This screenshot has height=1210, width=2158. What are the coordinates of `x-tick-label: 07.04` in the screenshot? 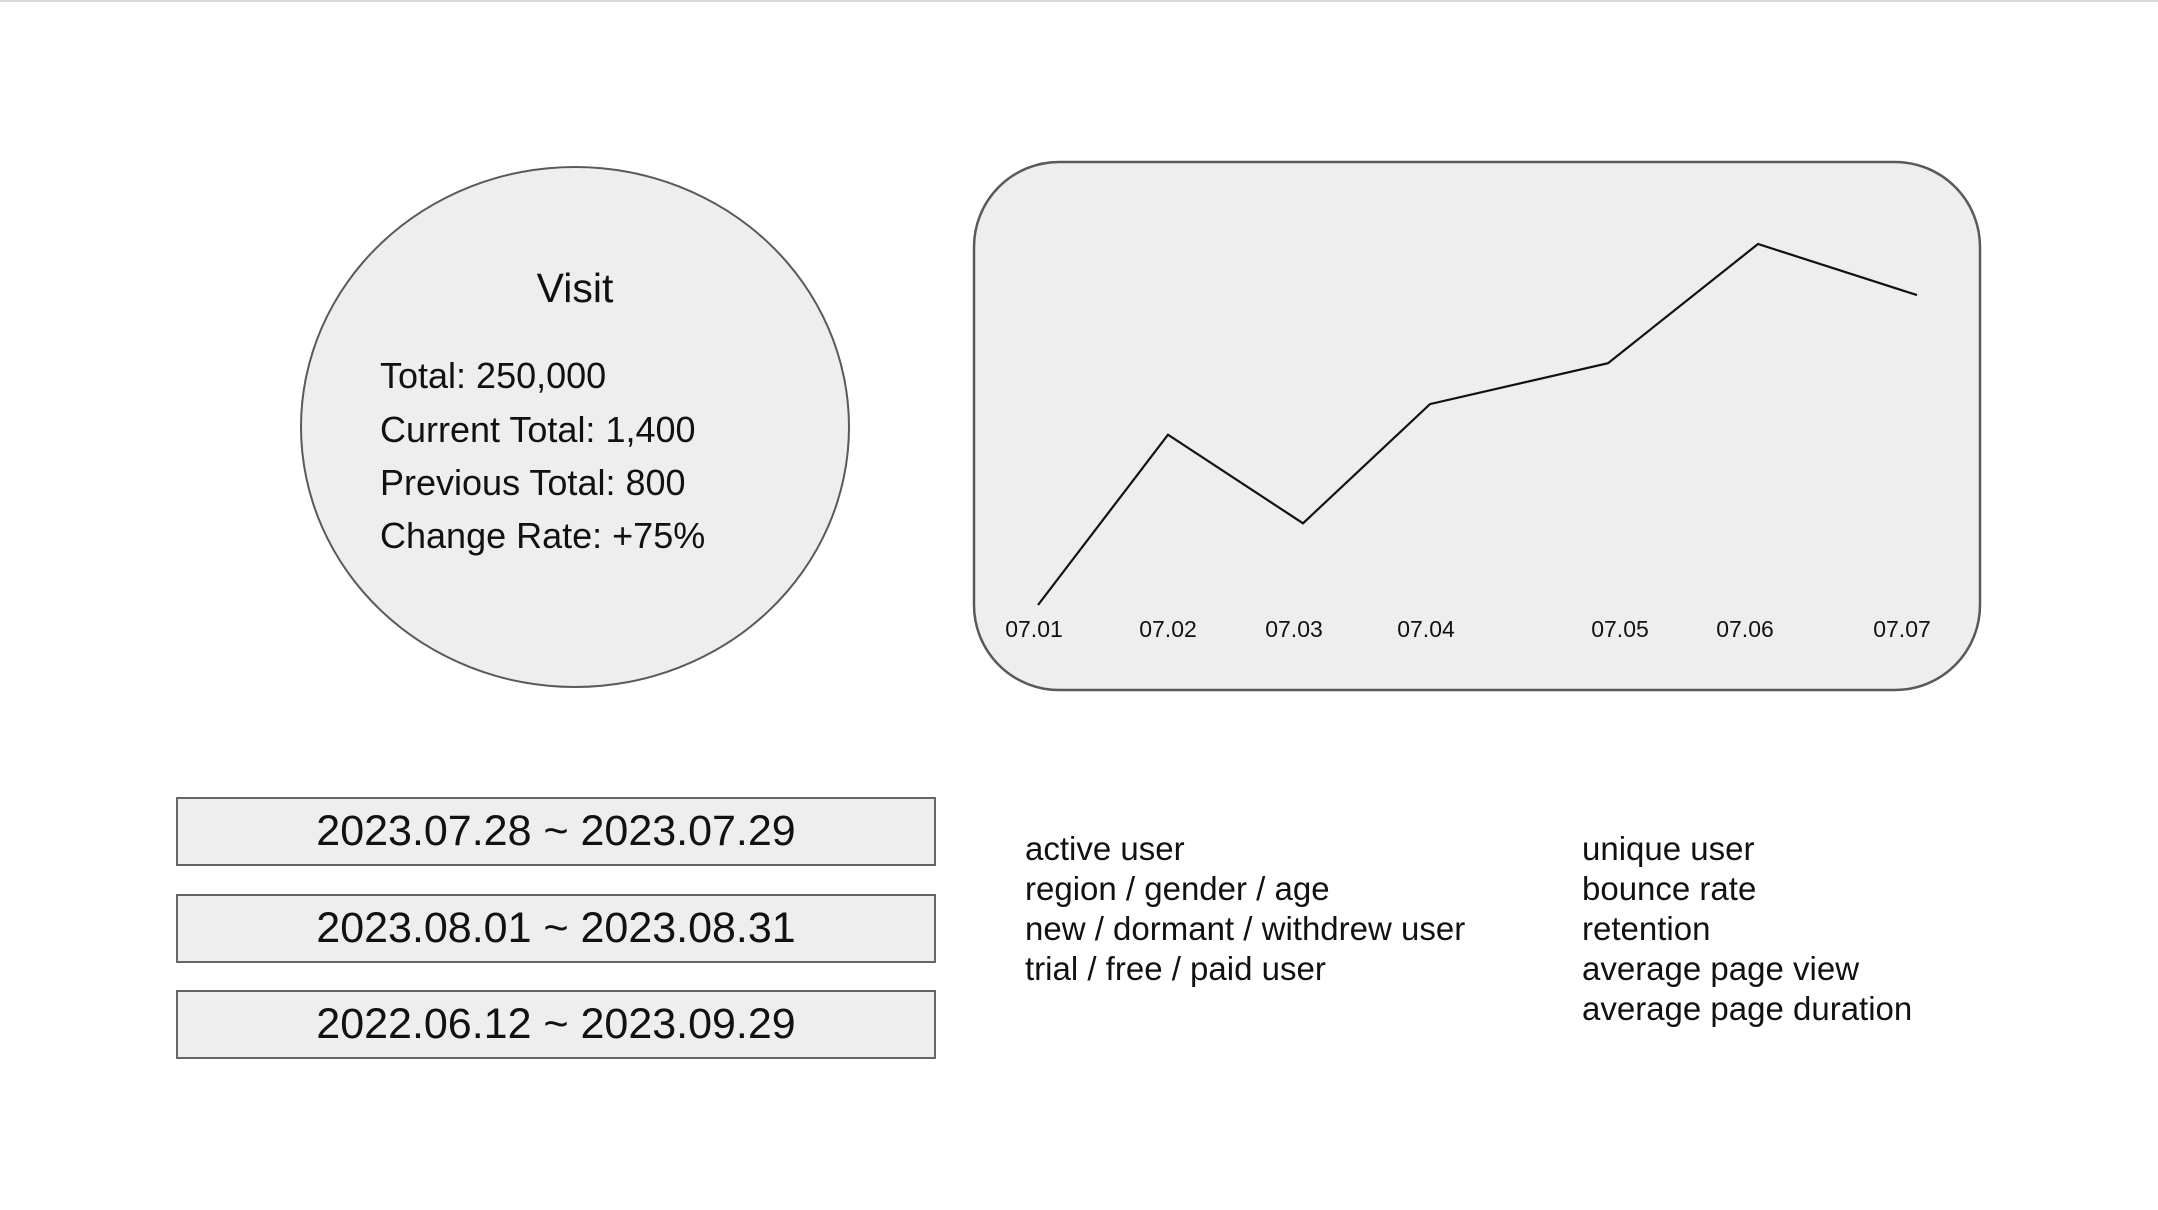 It's located at (1426, 629).